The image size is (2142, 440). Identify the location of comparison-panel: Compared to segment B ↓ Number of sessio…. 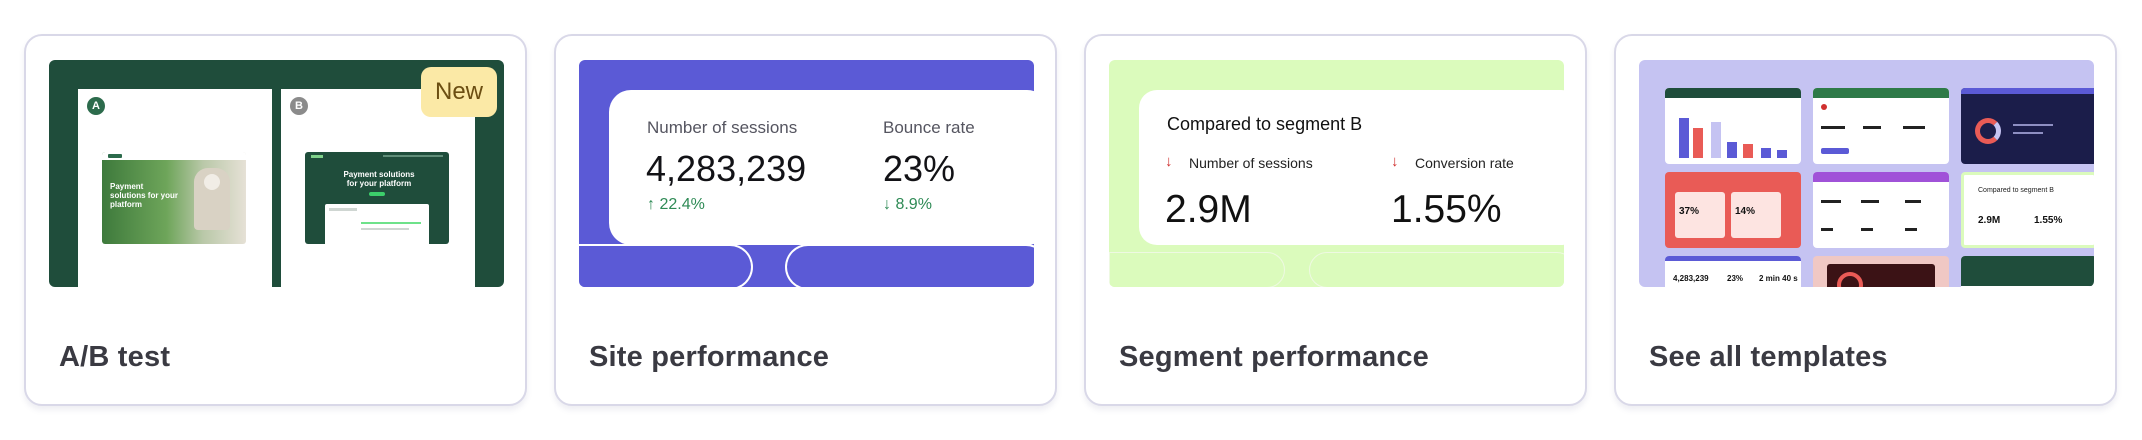
(1351, 167).